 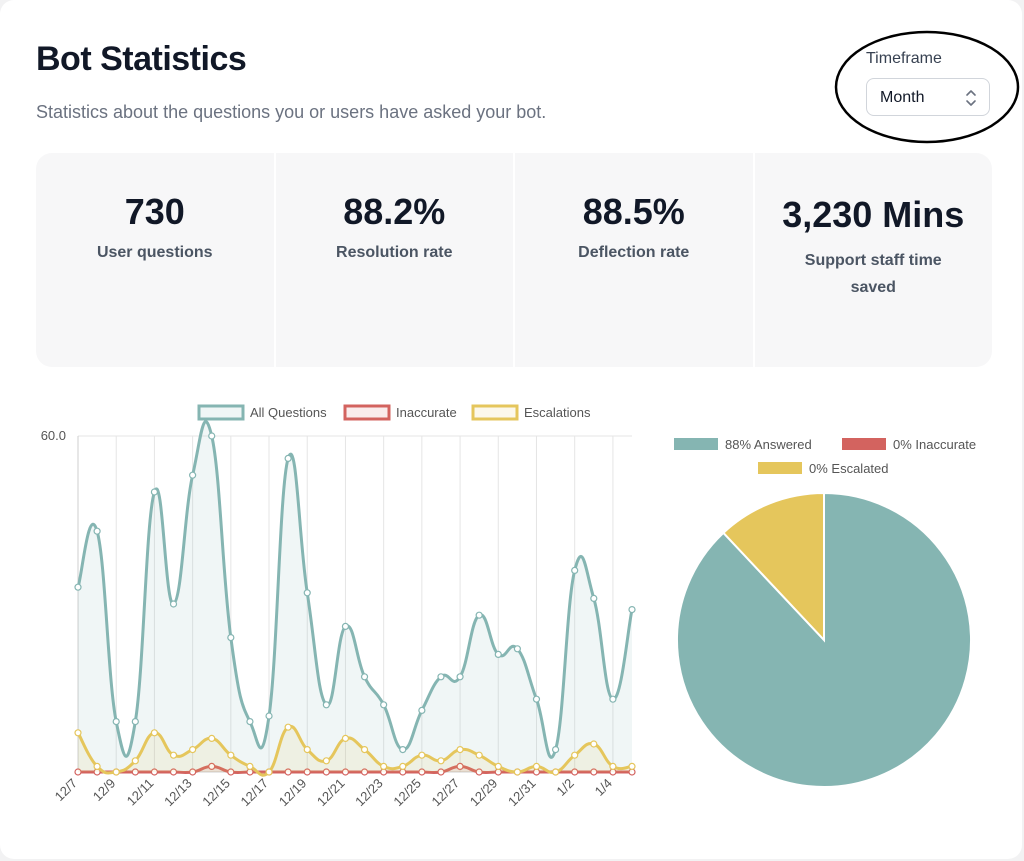 What do you see at coordinates (331, 793) in the screenshot?
I see `x-tick-label: 12/21` at bounding box center [331, 793].